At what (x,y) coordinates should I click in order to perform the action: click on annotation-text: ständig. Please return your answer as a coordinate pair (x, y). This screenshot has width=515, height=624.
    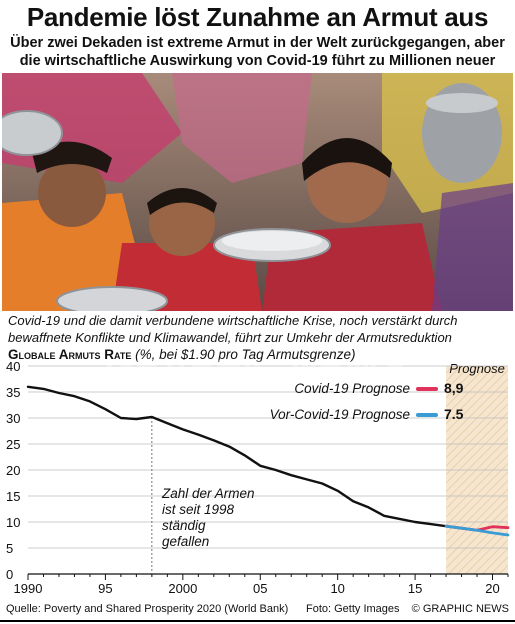
    Looking at the image, I should click on (184, 525).